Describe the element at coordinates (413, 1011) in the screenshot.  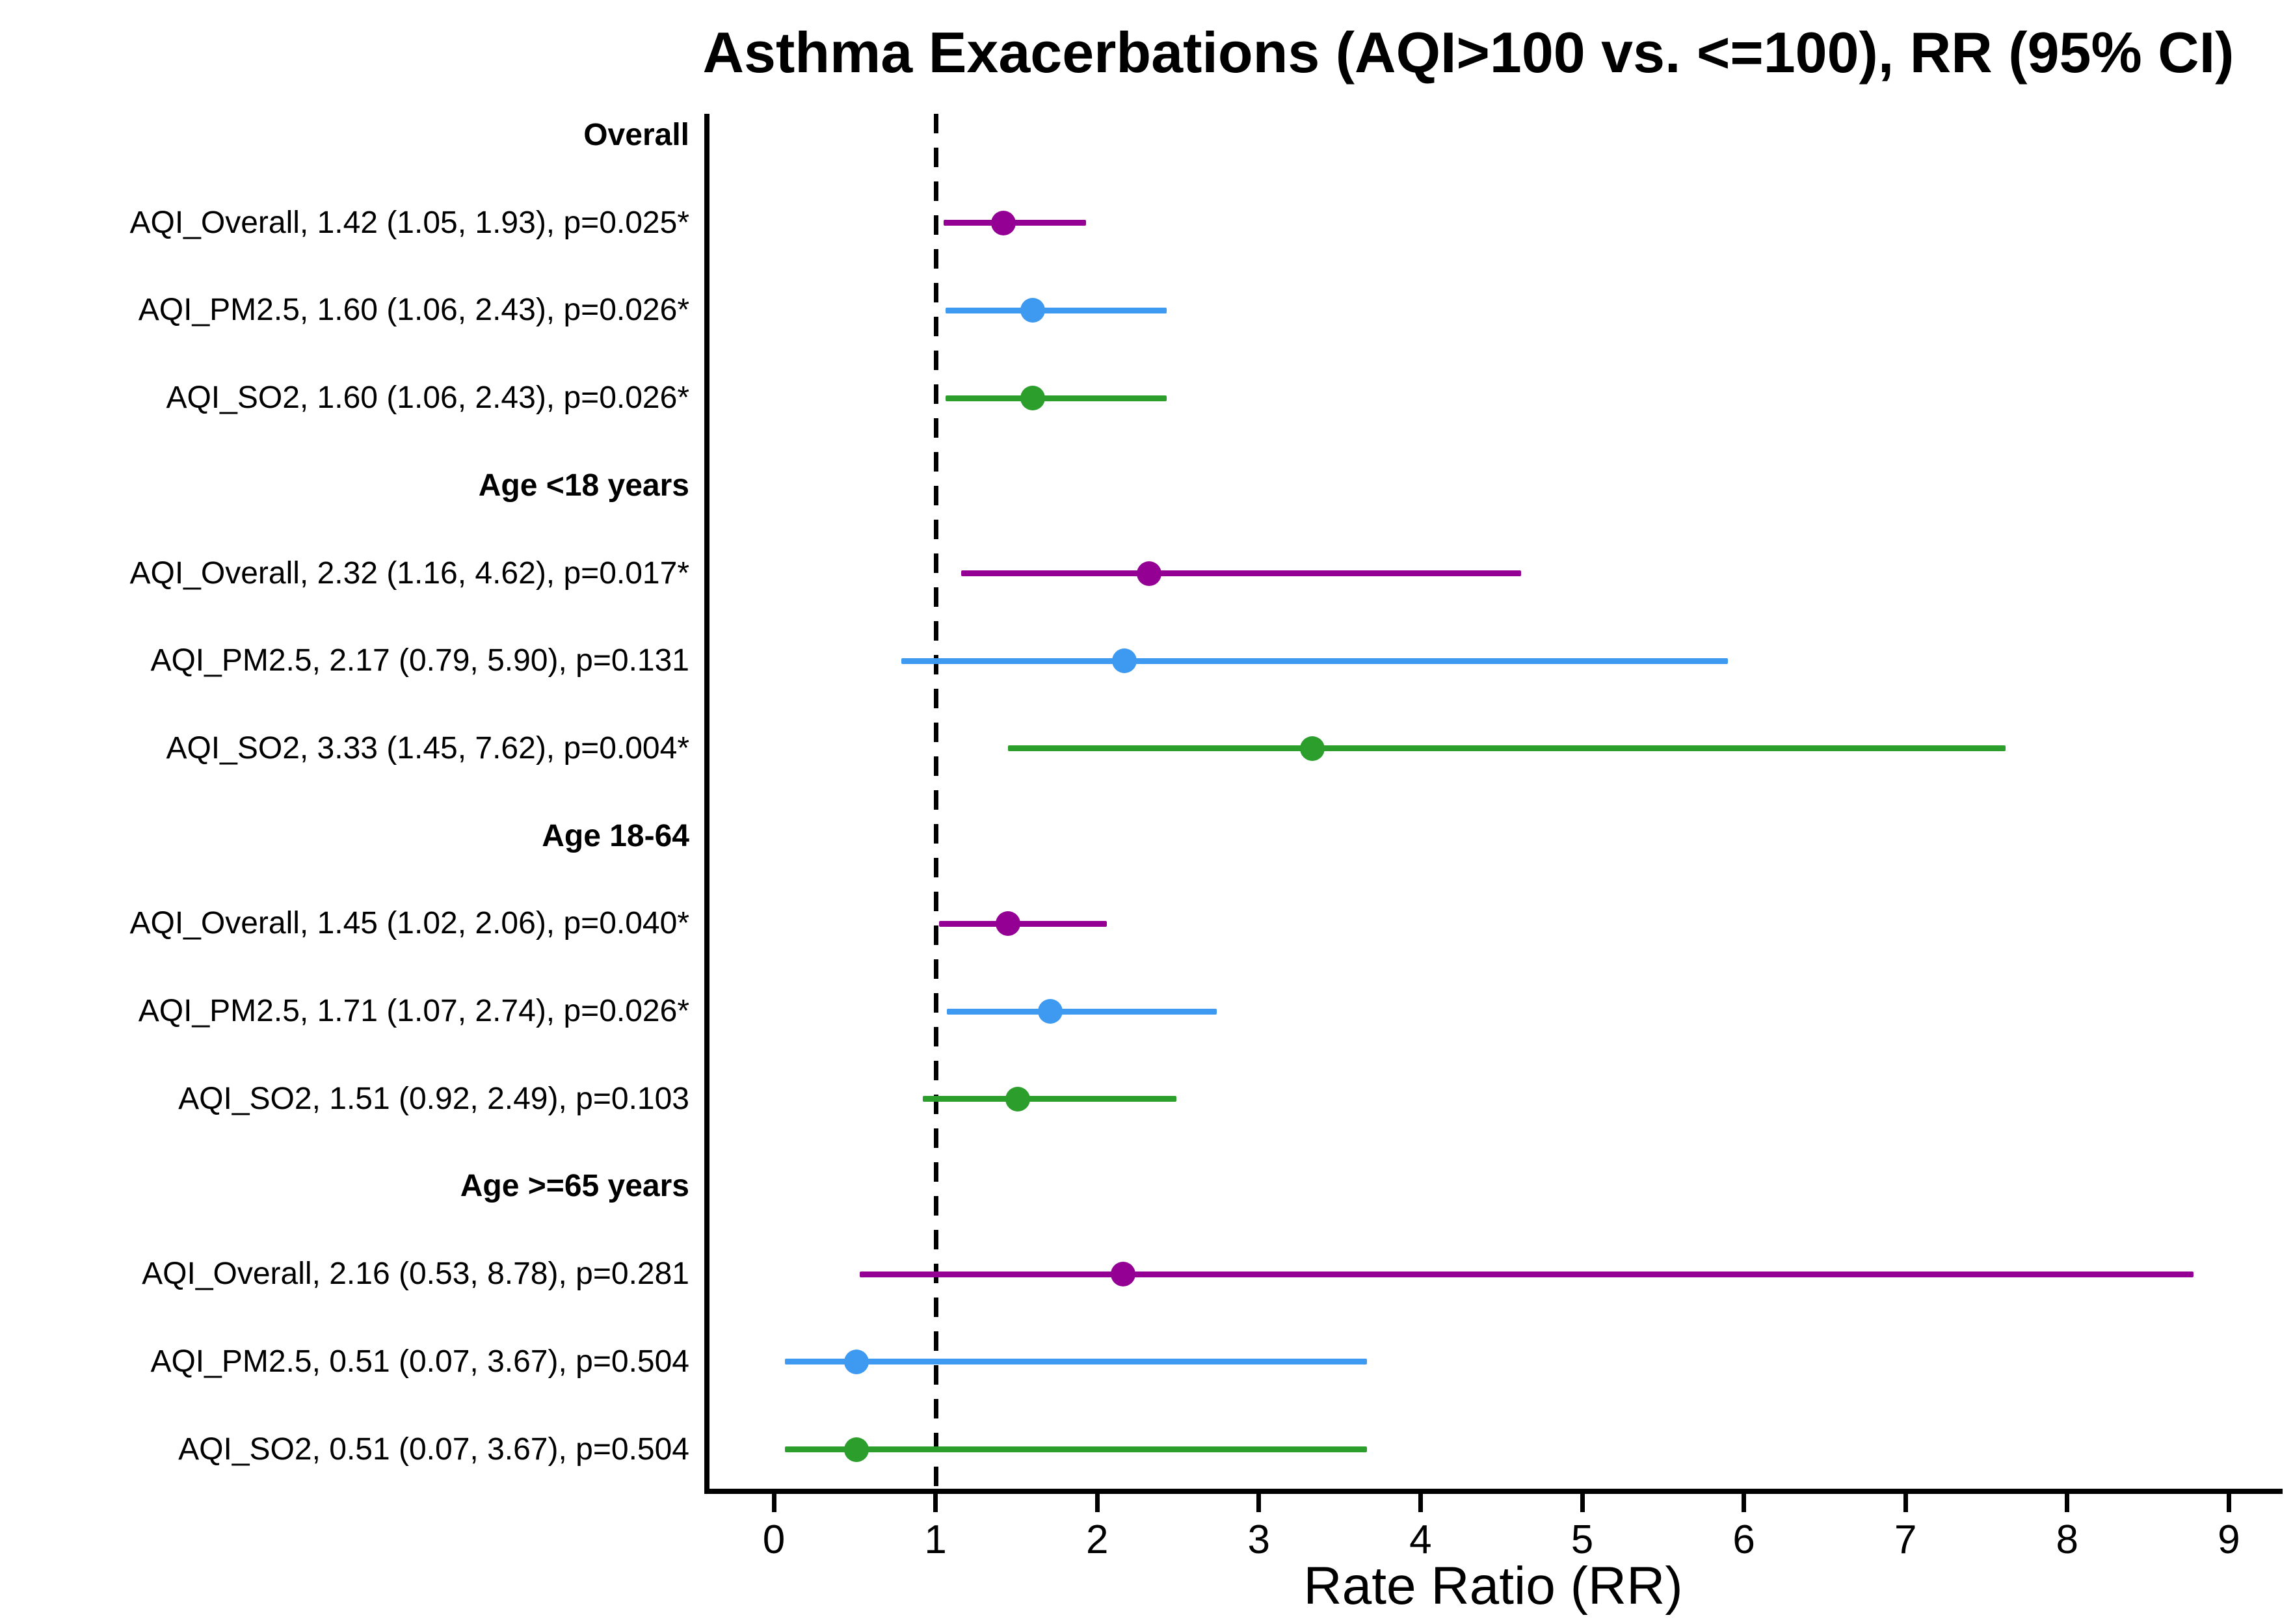
I see `row-label: AQI_PM2.5, 1.71 (1.07, 2.74), p=0.026*` at that location.